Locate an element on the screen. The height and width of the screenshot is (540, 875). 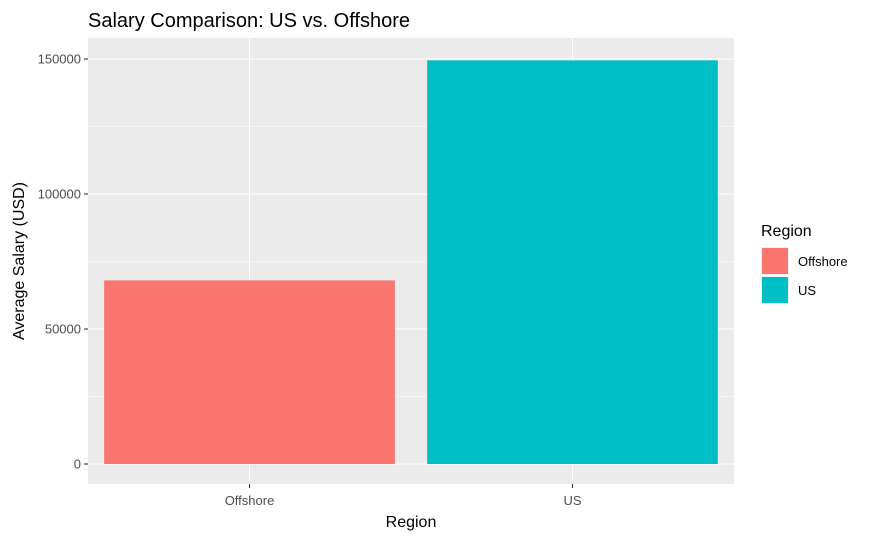
y-axis-title: Average Salary (USD) is located at coordinates (19, 261).